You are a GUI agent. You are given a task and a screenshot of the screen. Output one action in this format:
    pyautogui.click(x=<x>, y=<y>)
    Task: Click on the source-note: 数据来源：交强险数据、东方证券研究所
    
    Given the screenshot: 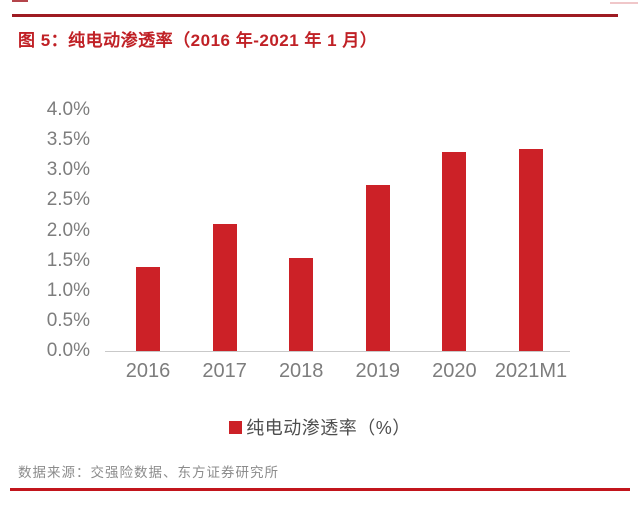 What is the action you would take?
    pyautogui.click(x=148, y=472)
    